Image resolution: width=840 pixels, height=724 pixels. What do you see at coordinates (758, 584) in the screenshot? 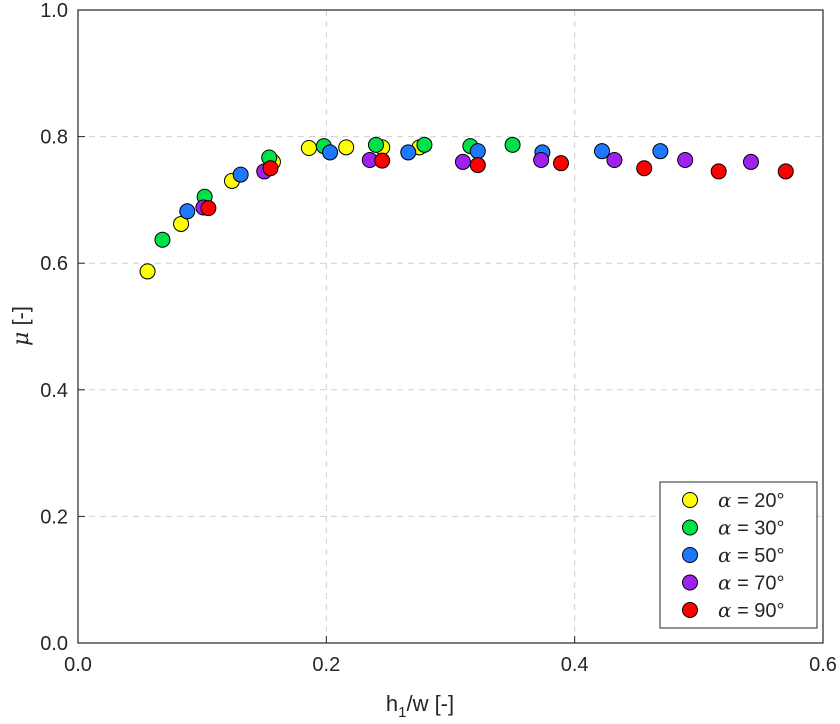
I see `legend-value: = 70°` at bounding box center [758, 584].